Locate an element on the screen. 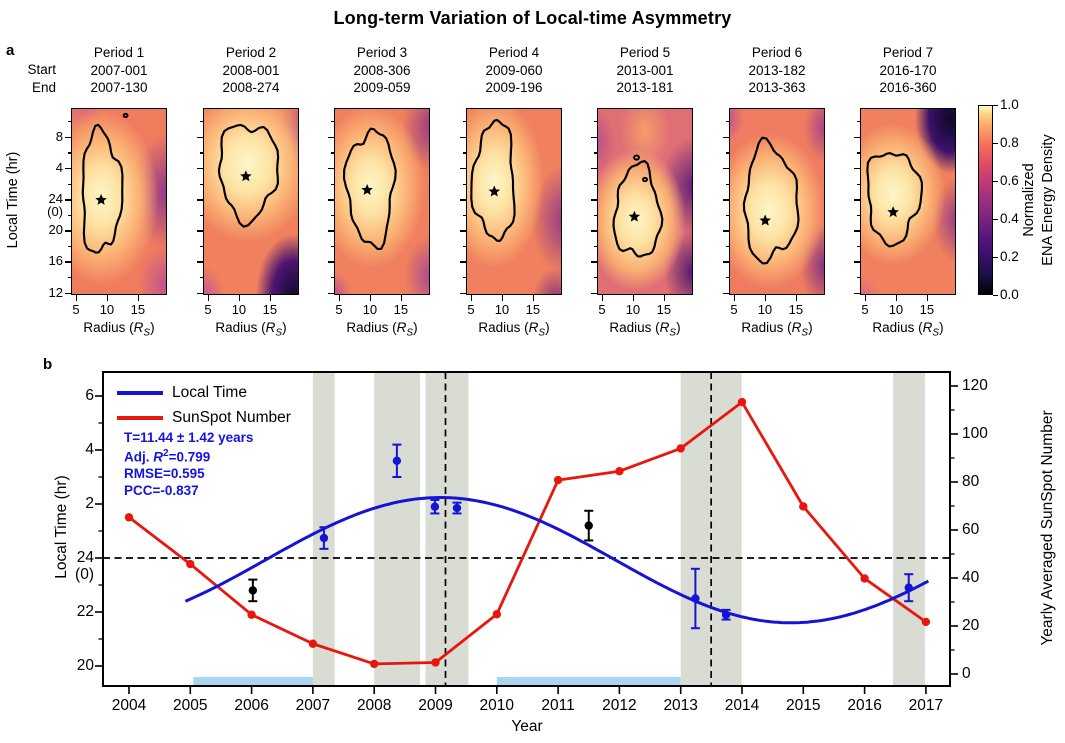 The width and height of the screenshot is (1065, 743). period-header: Period 5 2013-001 2013-181 is located at coordinates (645, 70).